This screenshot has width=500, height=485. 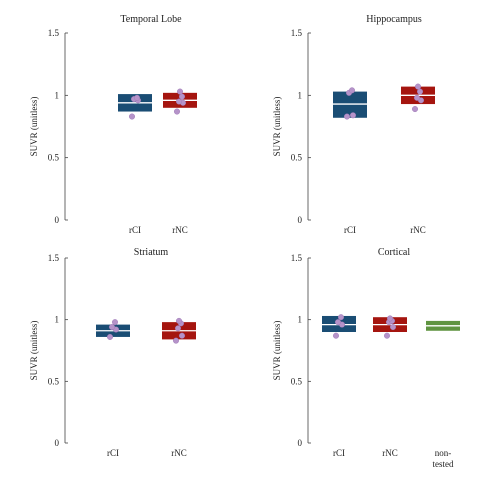 I want to click on panel-4-y-axis-label: SUVR (unitless), so click(x=277, y=351).